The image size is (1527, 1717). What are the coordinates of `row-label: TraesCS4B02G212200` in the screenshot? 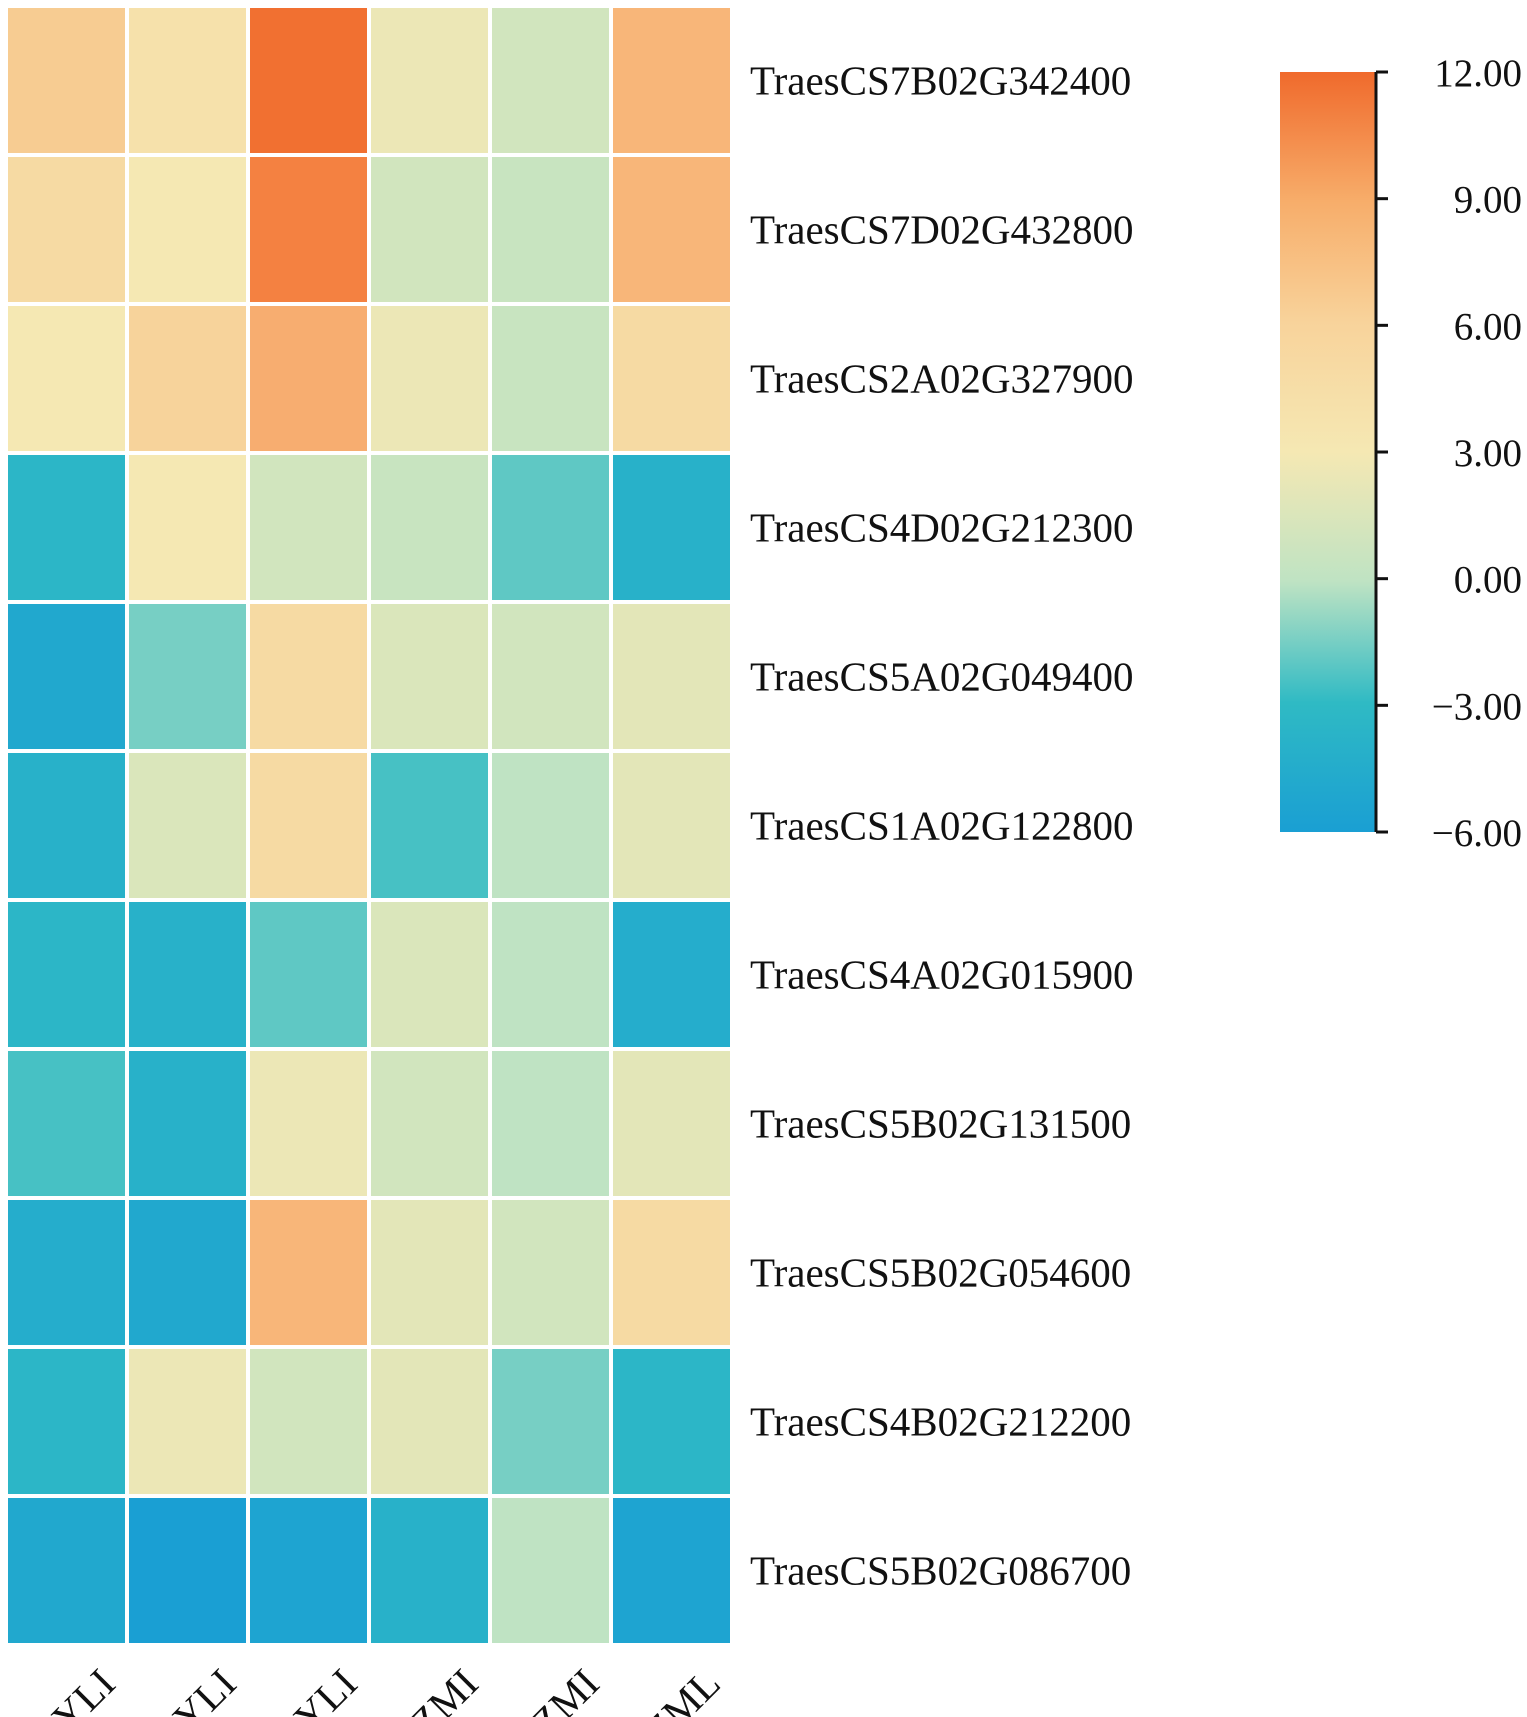 It's located at (940, 1422).